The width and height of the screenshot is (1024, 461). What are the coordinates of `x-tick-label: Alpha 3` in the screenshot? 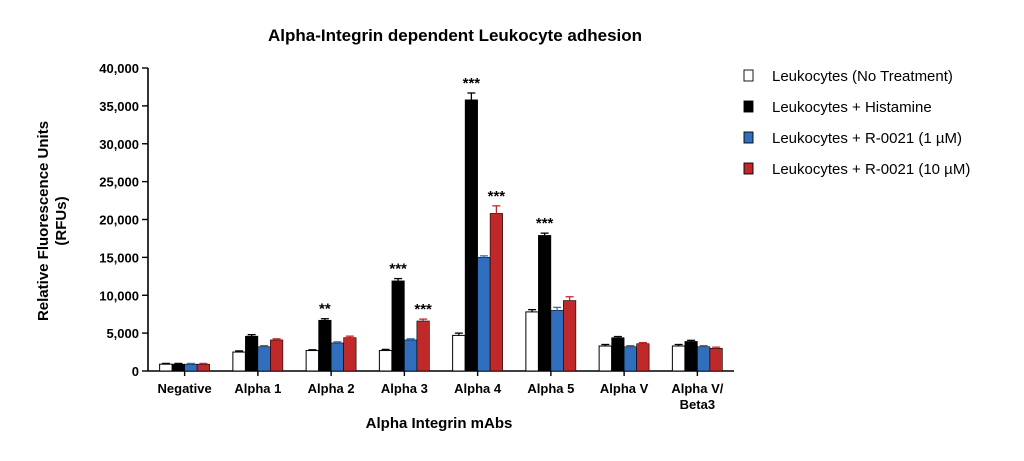 It's located at (404, 388).